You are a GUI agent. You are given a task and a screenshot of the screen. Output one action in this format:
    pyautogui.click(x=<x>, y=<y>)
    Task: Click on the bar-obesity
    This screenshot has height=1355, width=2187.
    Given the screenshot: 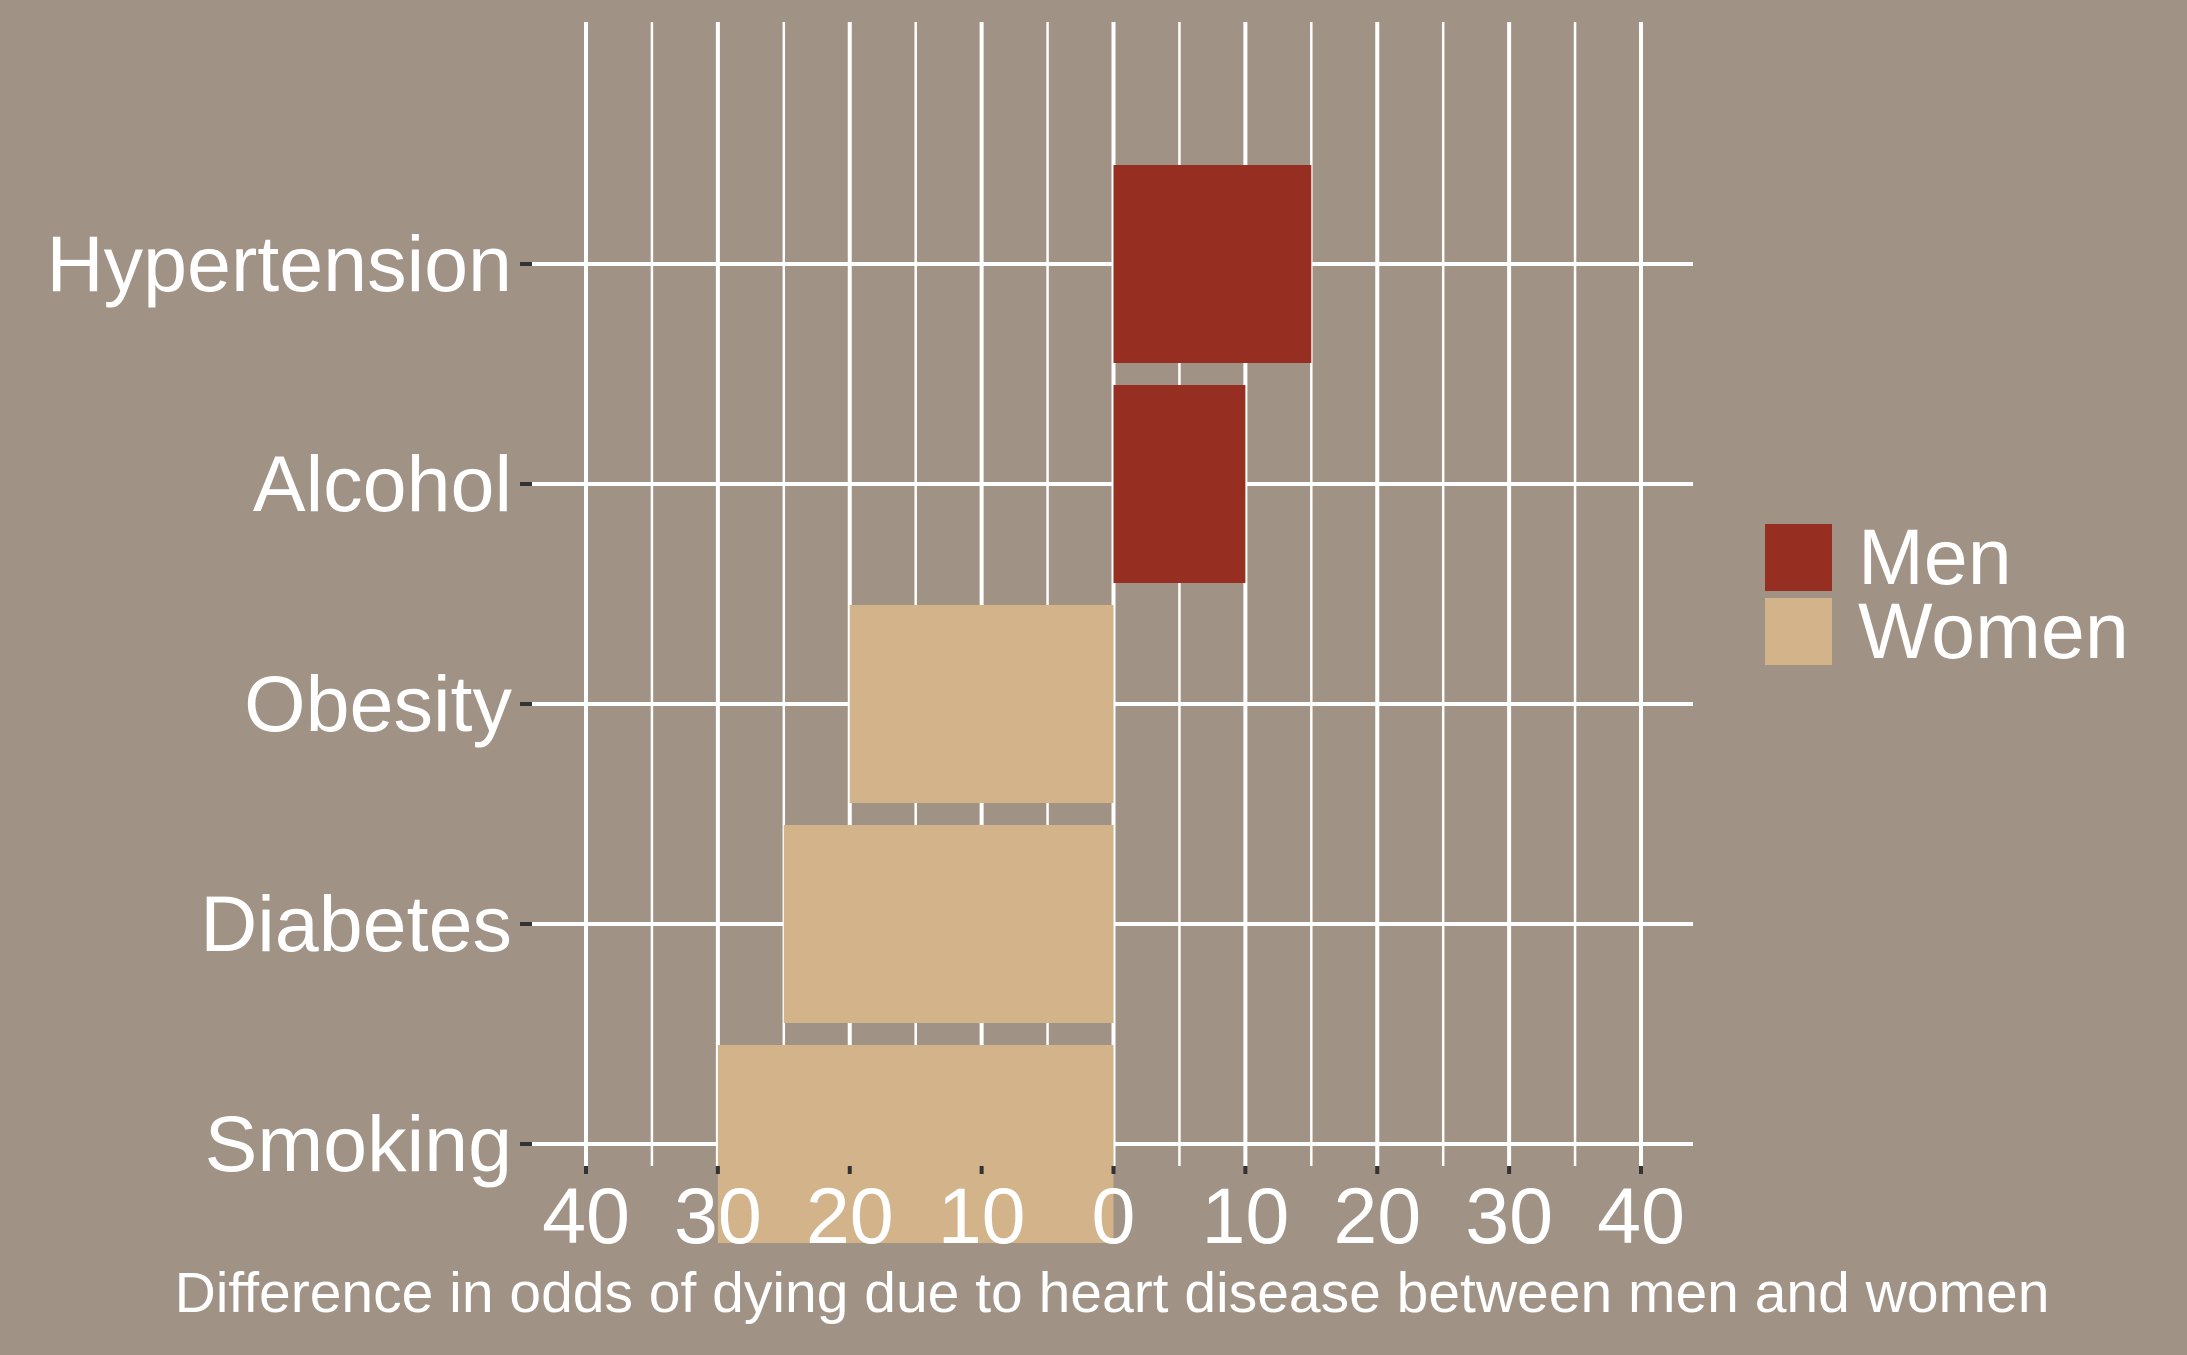 What is the action you would take?
    pyautogui.click(x=981, y=704)
    